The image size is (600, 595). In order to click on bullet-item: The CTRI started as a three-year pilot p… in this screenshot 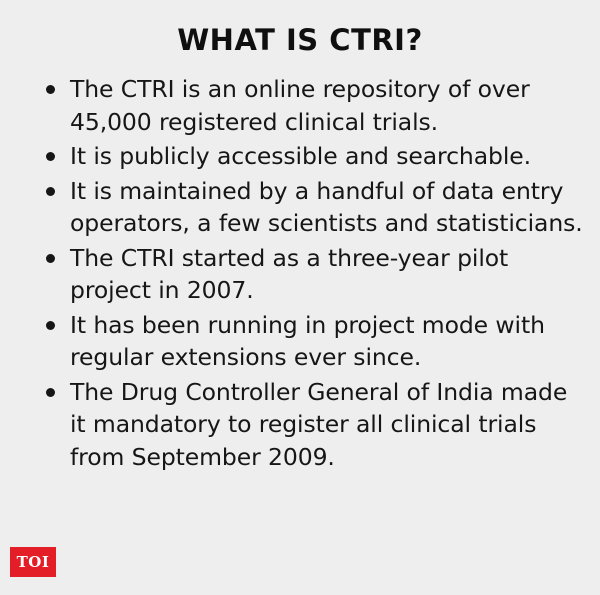, I will do `click(316, 274)`.